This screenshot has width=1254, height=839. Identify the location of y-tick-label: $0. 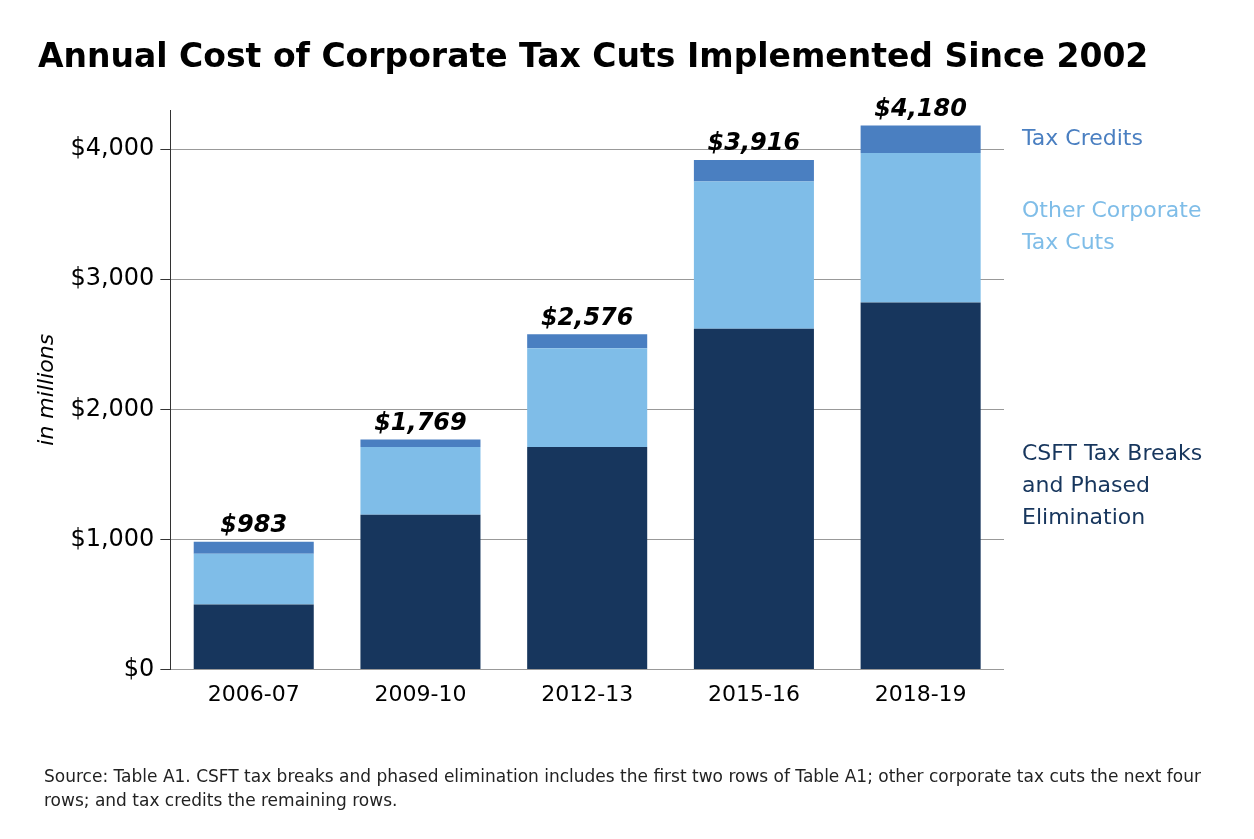
(139, 667).